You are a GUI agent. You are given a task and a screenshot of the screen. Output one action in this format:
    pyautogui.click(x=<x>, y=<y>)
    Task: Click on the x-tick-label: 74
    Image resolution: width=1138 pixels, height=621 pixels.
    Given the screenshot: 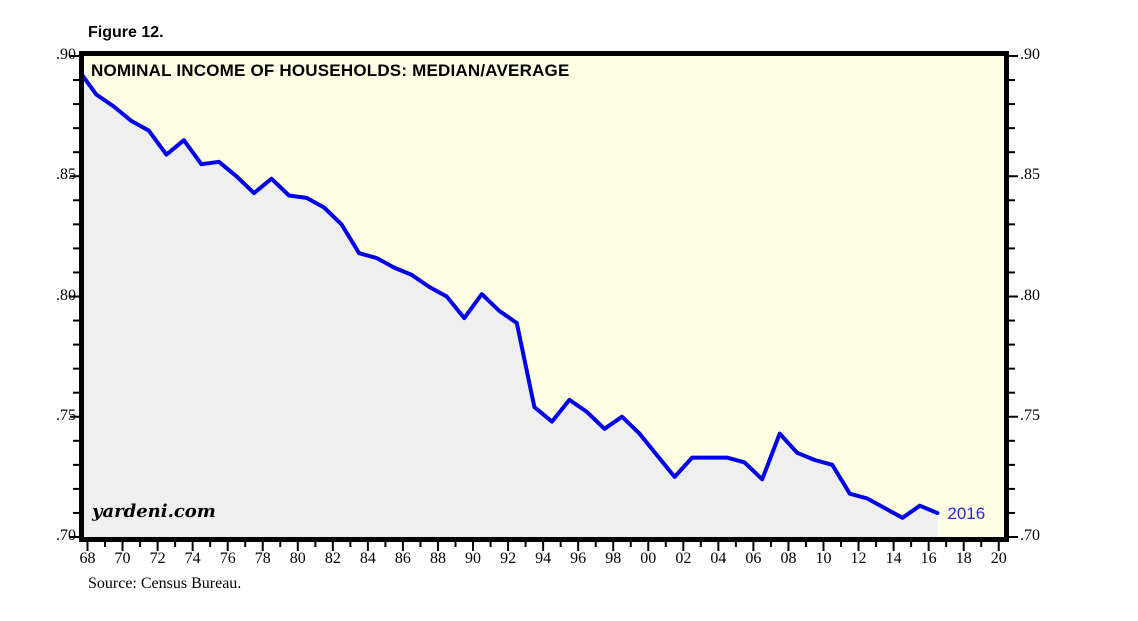 What is the action you would take?
    pyautogui.click(x=192, y=558)
    